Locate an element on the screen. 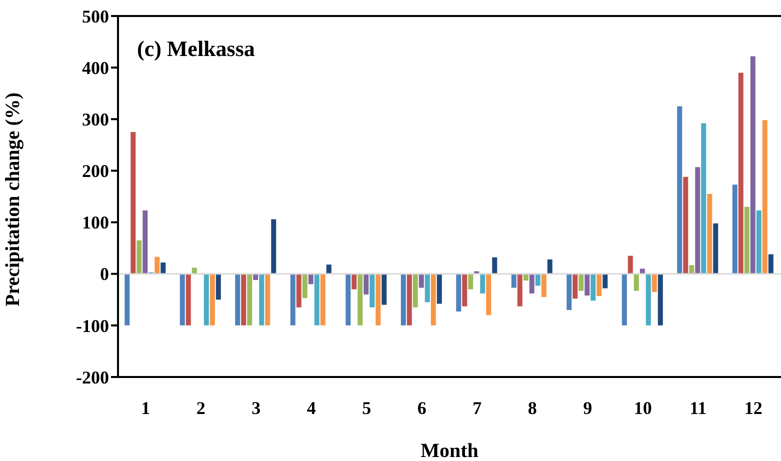 The image size is (781, 461). x-tick-label: 10 is located at coordinates (643, 408).